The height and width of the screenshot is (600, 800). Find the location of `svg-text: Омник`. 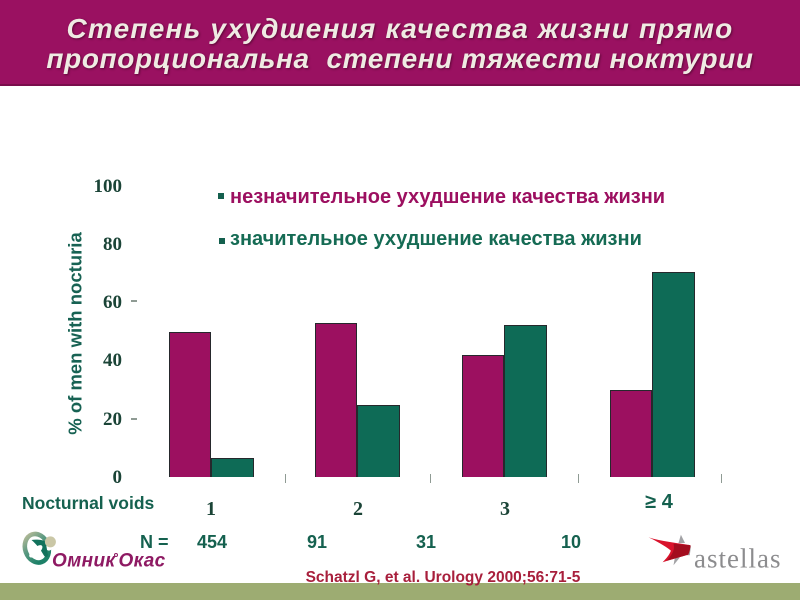

svg-text: Омник is located at coordinates (84, 561).